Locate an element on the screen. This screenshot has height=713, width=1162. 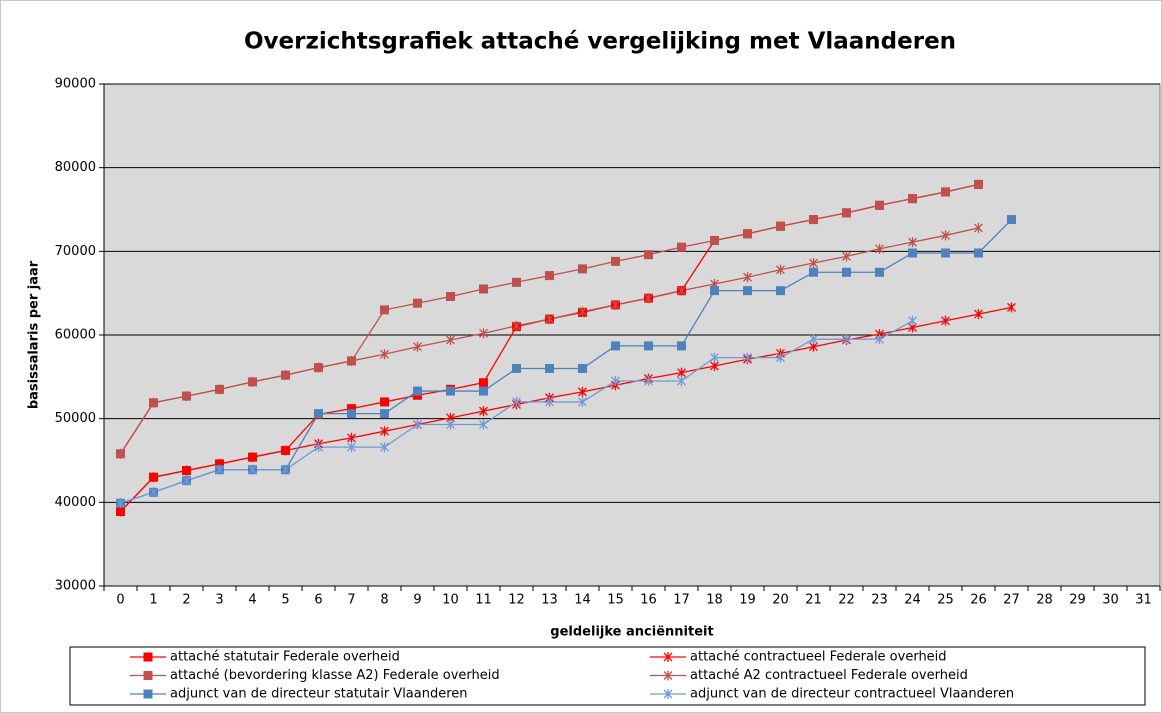
x-tick-label: 0 is located at coordinates (120, 600).